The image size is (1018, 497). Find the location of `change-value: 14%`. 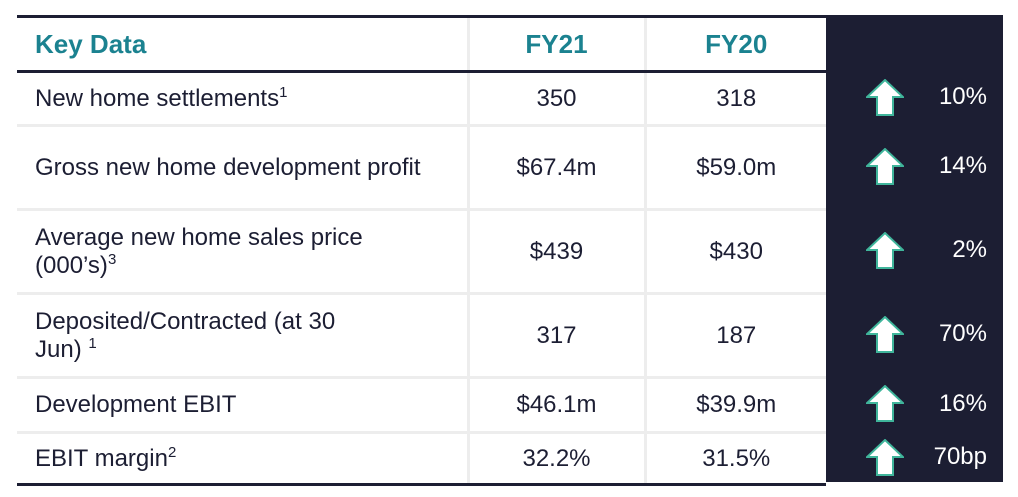

change-value: 14% is located at coordinates (962, 165).